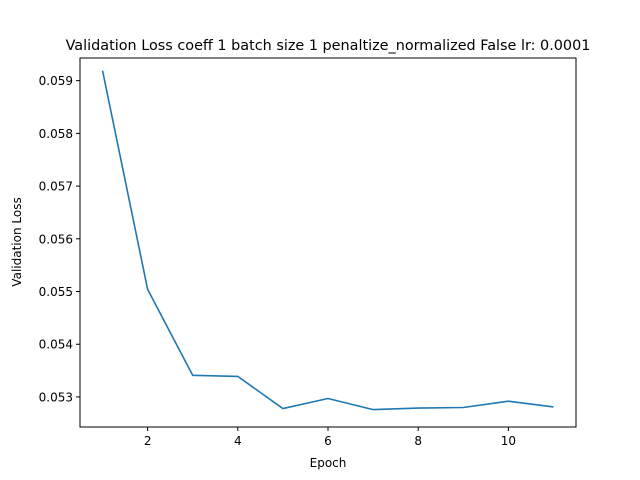 This screenshot has width=640, height=480. What do you see at coordinates (328, 463) in the screenshot?
I see `x-axis-label: Epoch` at bounding box center [328, 463].